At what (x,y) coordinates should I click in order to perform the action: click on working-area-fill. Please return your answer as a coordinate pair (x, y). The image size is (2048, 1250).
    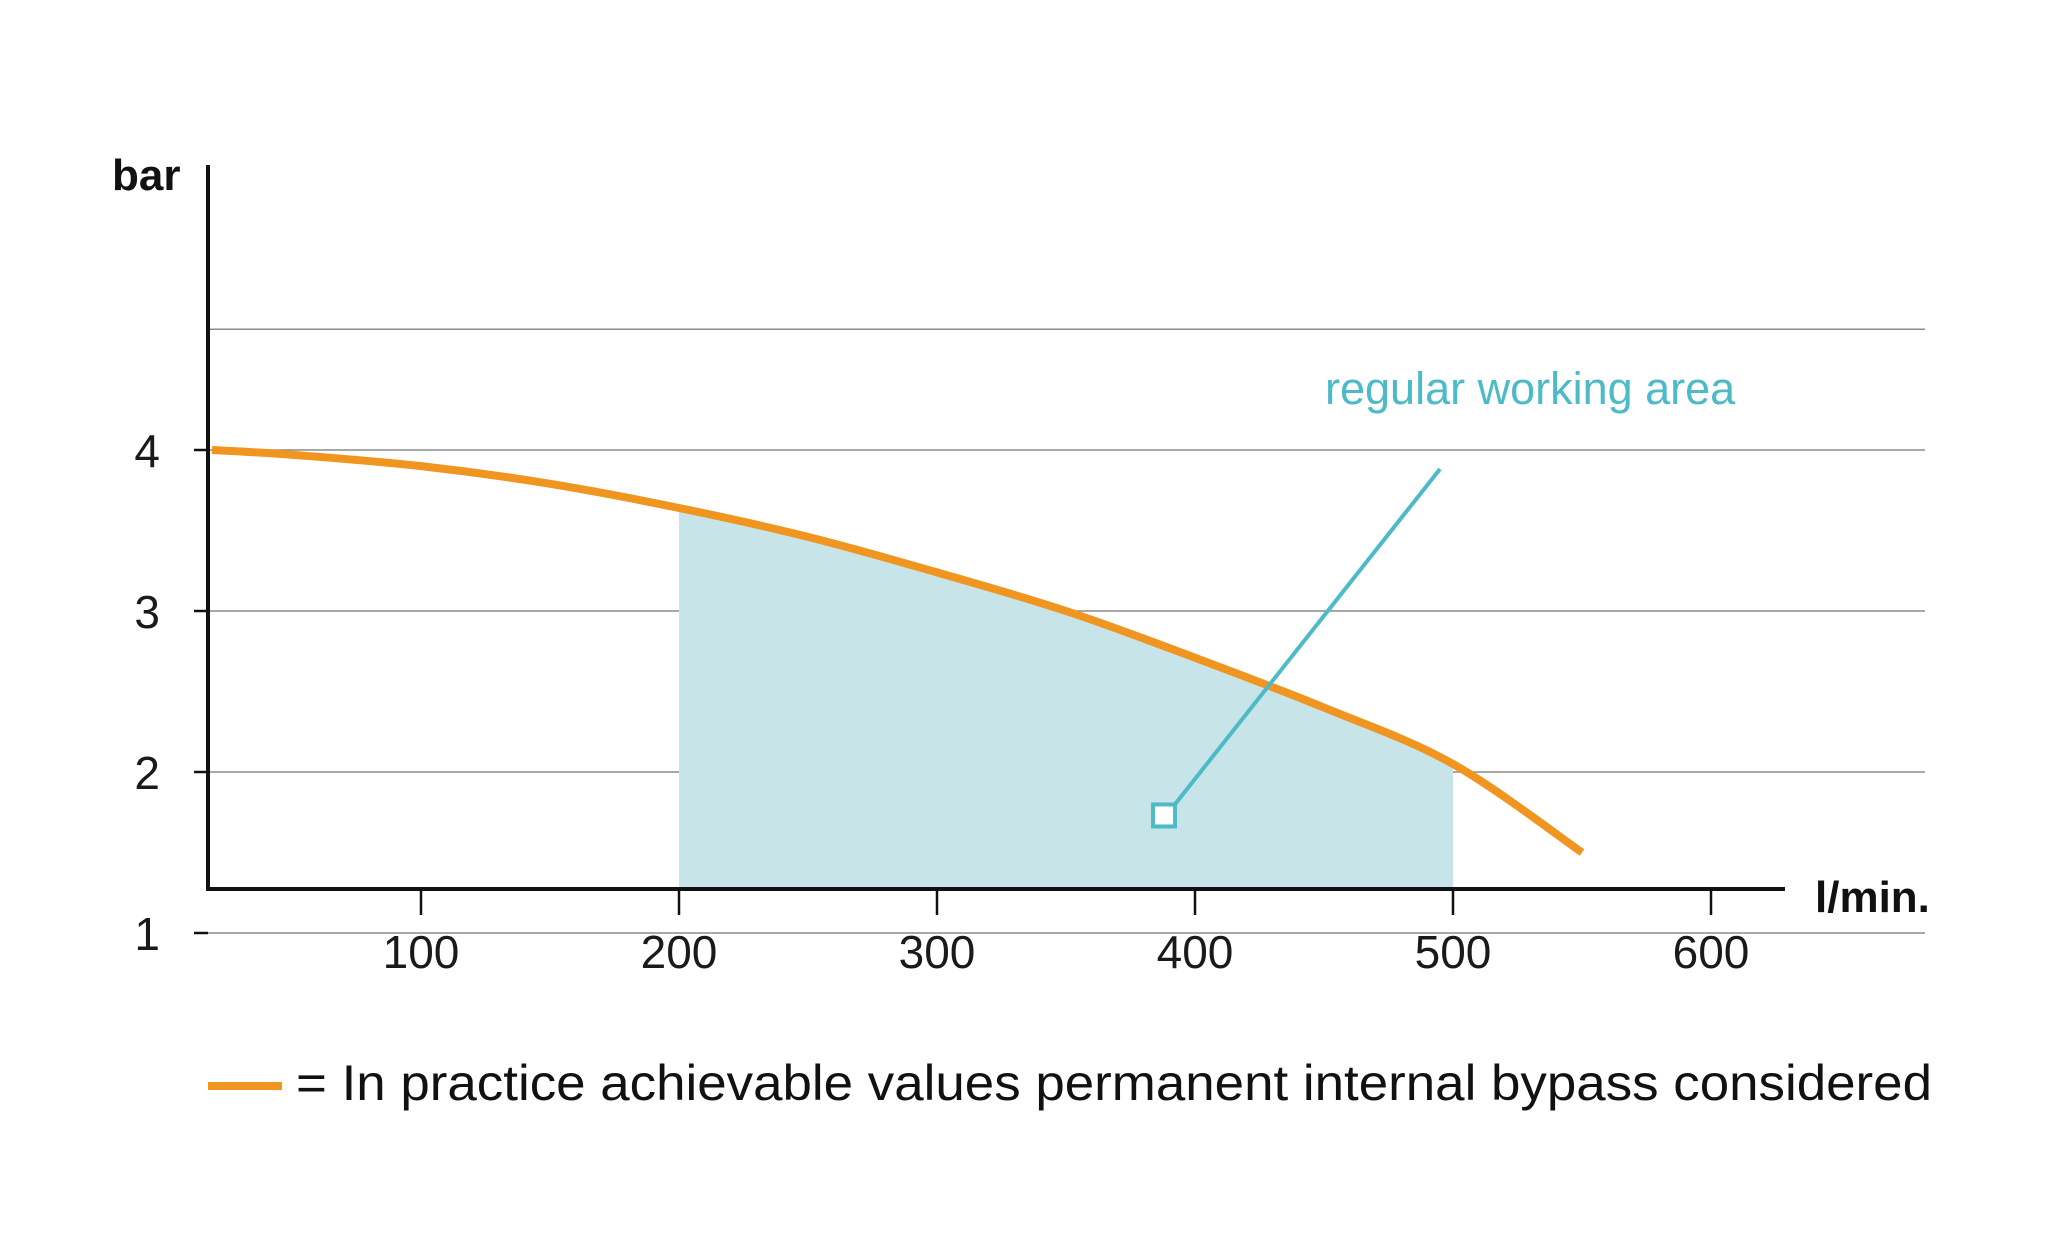
    Looking at the image, I should click on (1066, 698).